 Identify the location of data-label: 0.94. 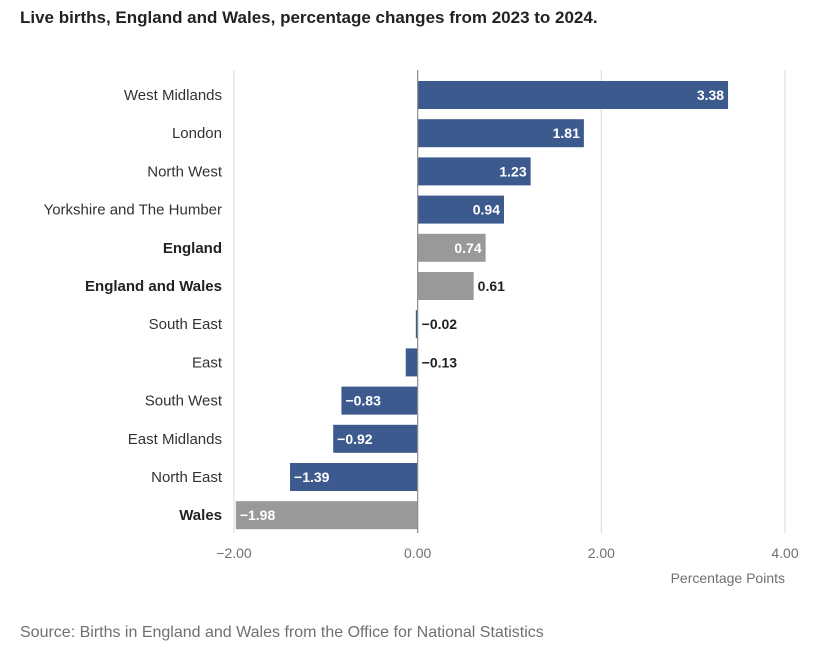
(486, 210).